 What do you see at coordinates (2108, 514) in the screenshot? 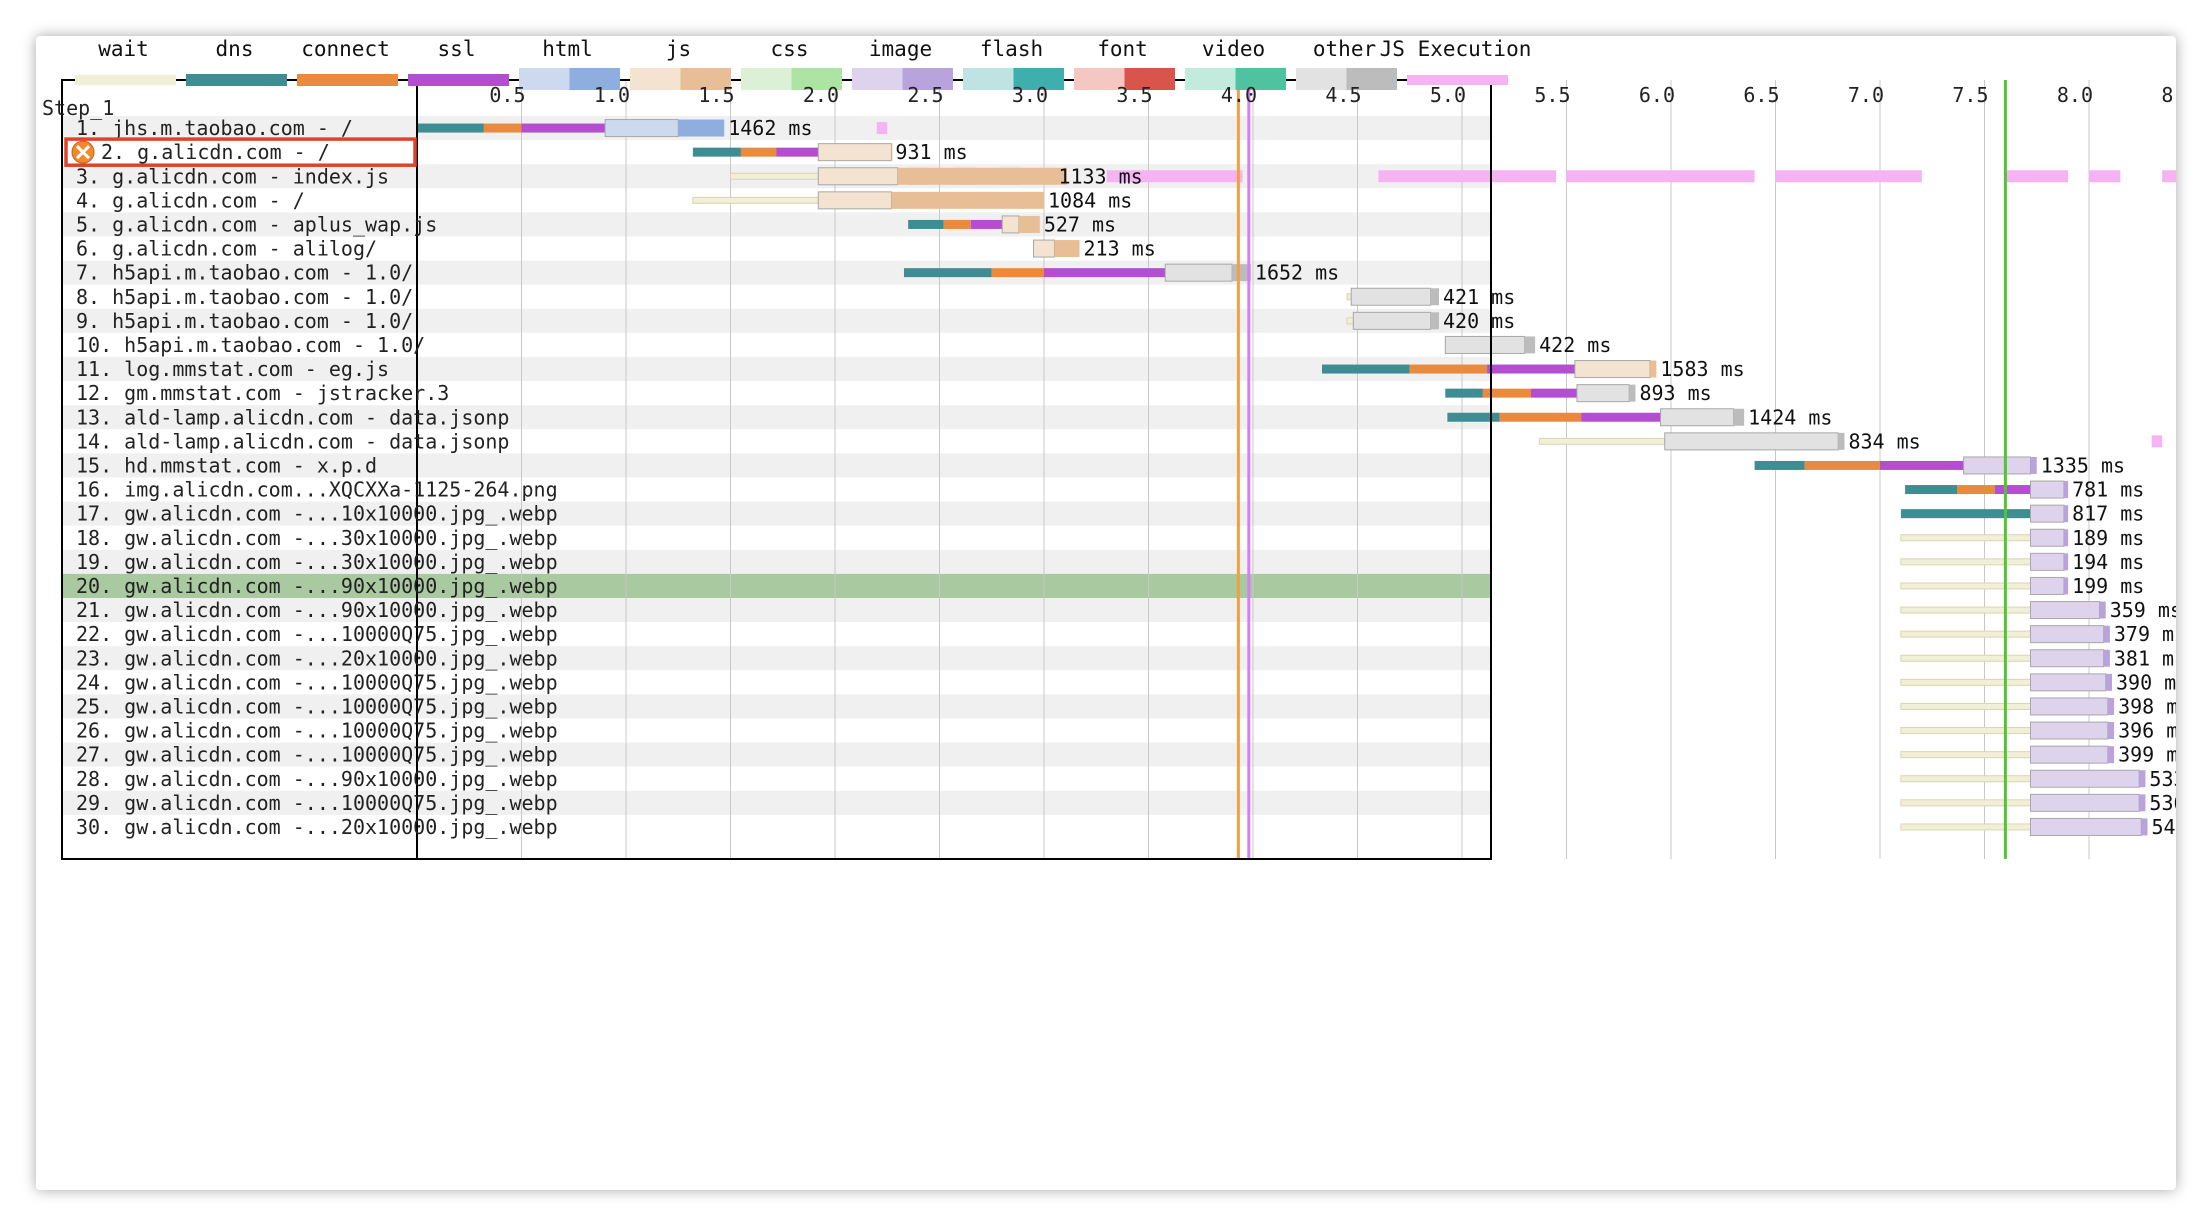
I see `duration-label: 817 ms` at bounding box center [2108, 514].